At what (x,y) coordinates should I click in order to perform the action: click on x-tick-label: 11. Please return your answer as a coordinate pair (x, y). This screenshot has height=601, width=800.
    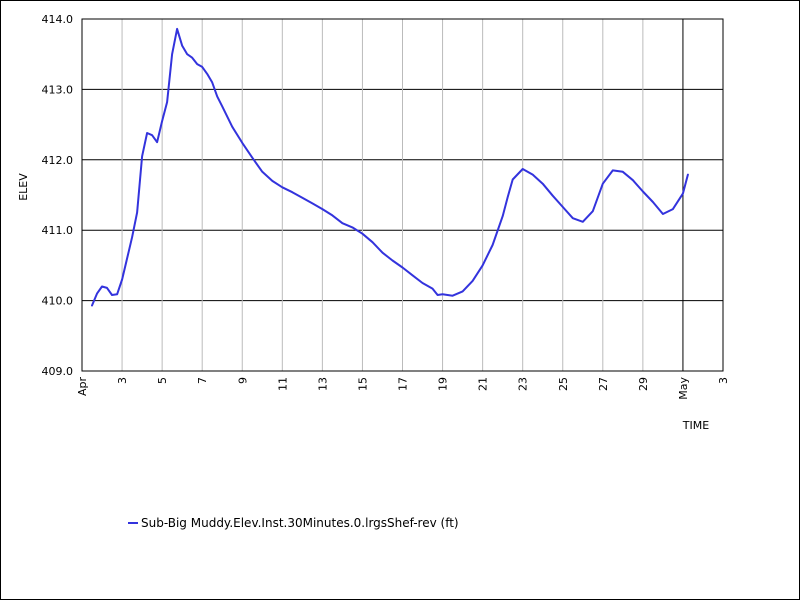
    Looking at the image, I should click on (282, 384).